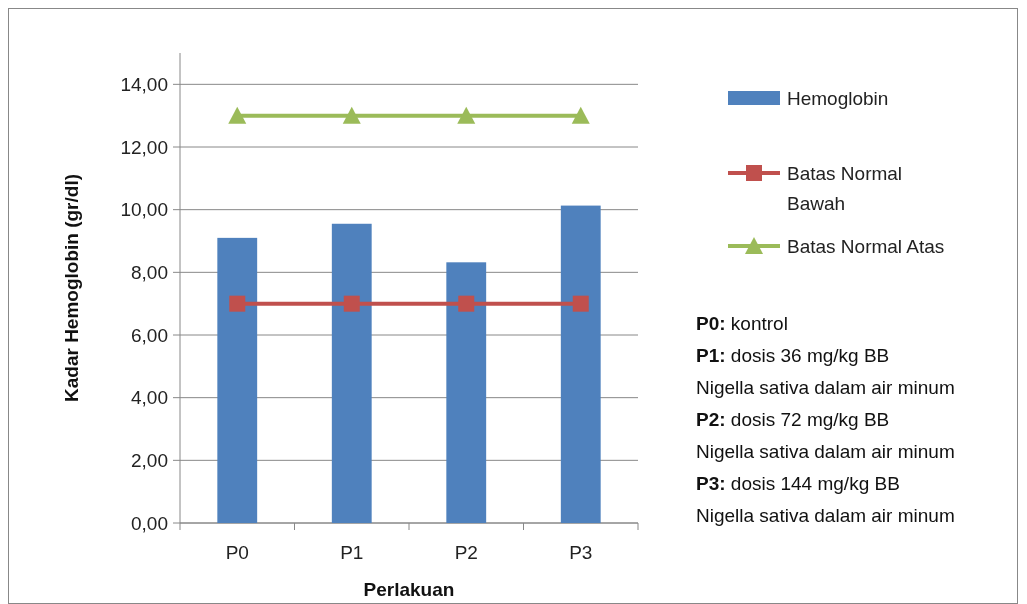 The height and width of the screenshot is (604, 1027). I want to click on text: P1: dosis 36 mg/kg BB, so click(793, 355).